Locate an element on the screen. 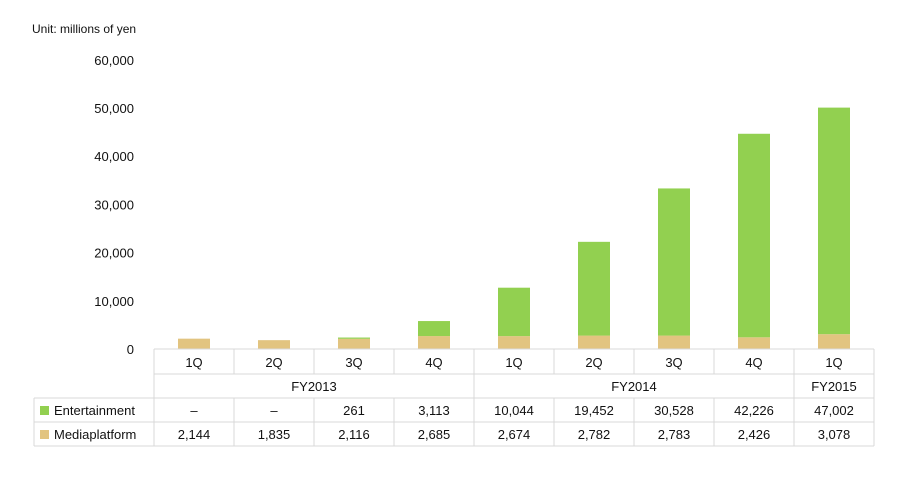 The height and width of the screenshot is (483, 908). y-tick-label: 0 is located at coordinates (130, 349).